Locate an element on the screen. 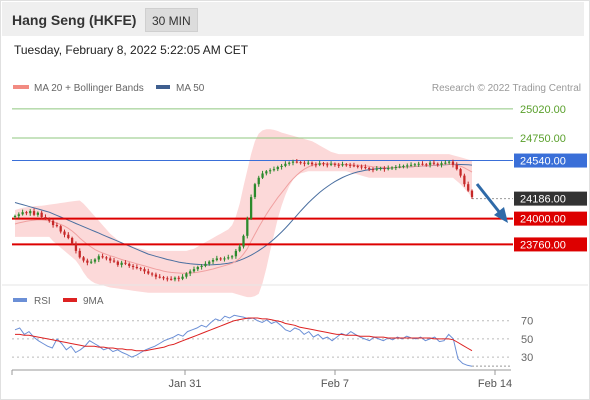 The height and width of the screenshot is (400, 590). rsi-tick-70: 70 is located at coordinates (527, 322).